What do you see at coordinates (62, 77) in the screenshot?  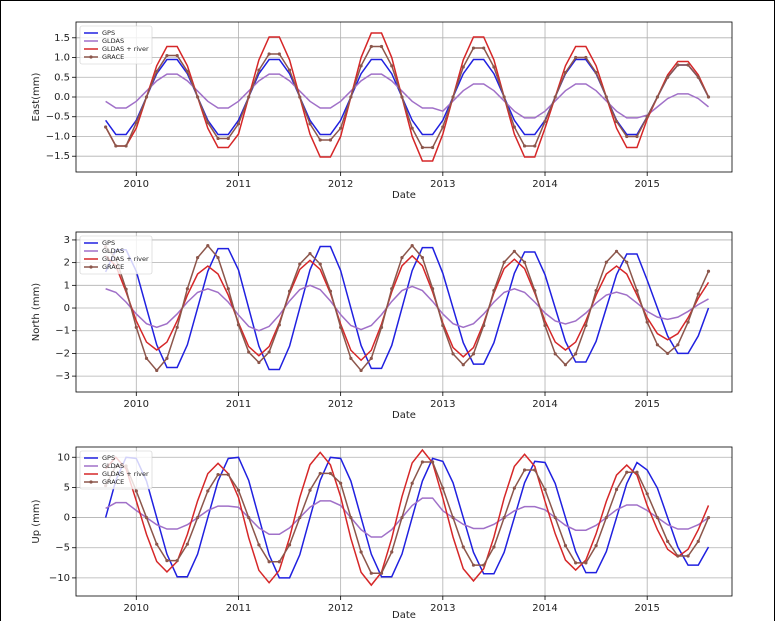 I see `y-tick-label: 0.5` at bounding box center [62, 77].